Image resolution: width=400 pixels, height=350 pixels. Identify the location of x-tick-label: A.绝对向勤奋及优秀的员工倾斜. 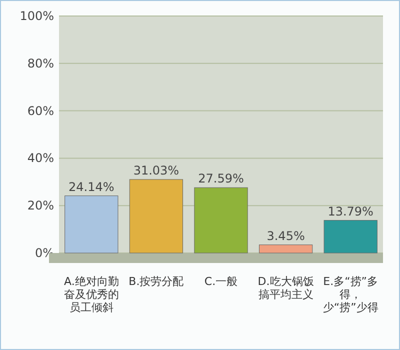
(91, 294).